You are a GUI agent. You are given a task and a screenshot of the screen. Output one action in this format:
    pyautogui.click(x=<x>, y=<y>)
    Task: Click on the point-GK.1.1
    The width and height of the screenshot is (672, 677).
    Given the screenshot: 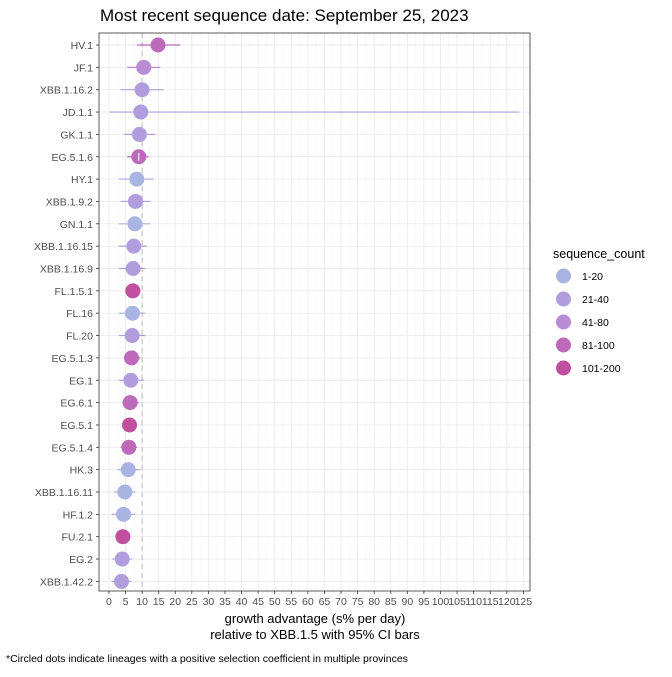 What is the action you would take?
    pyautogui.click(x=139, y=134)
    